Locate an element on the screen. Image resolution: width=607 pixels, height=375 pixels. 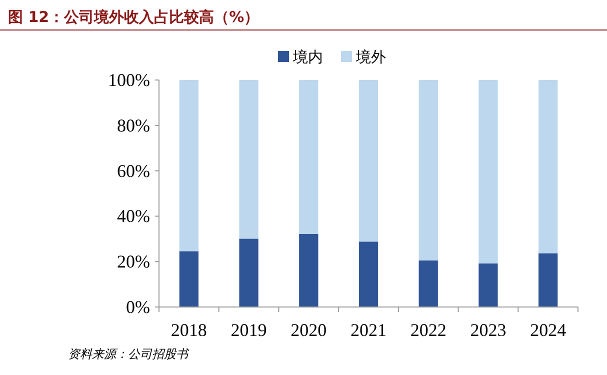
y-tick-label: 100% is located at coordinates (129, 80).